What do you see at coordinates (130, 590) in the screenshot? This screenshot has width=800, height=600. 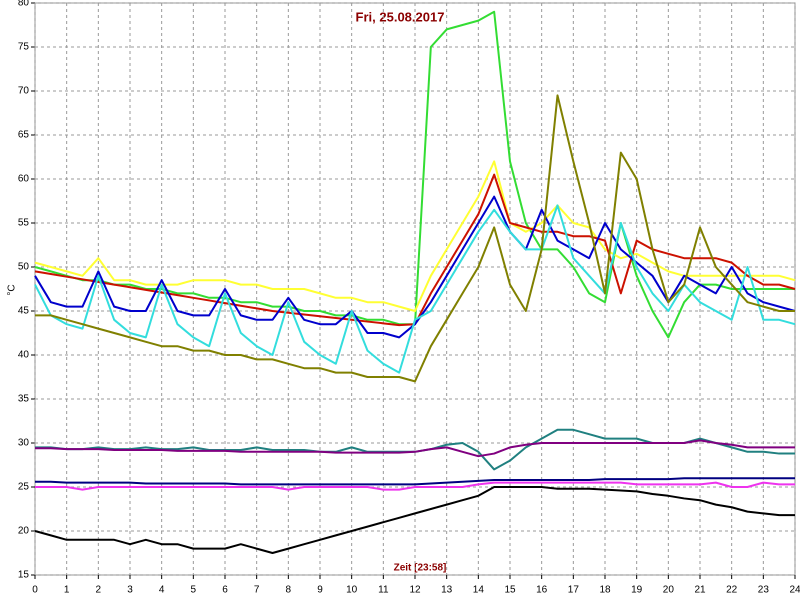 I see `x-tick-label: 3` at bounding box center [130, 590].